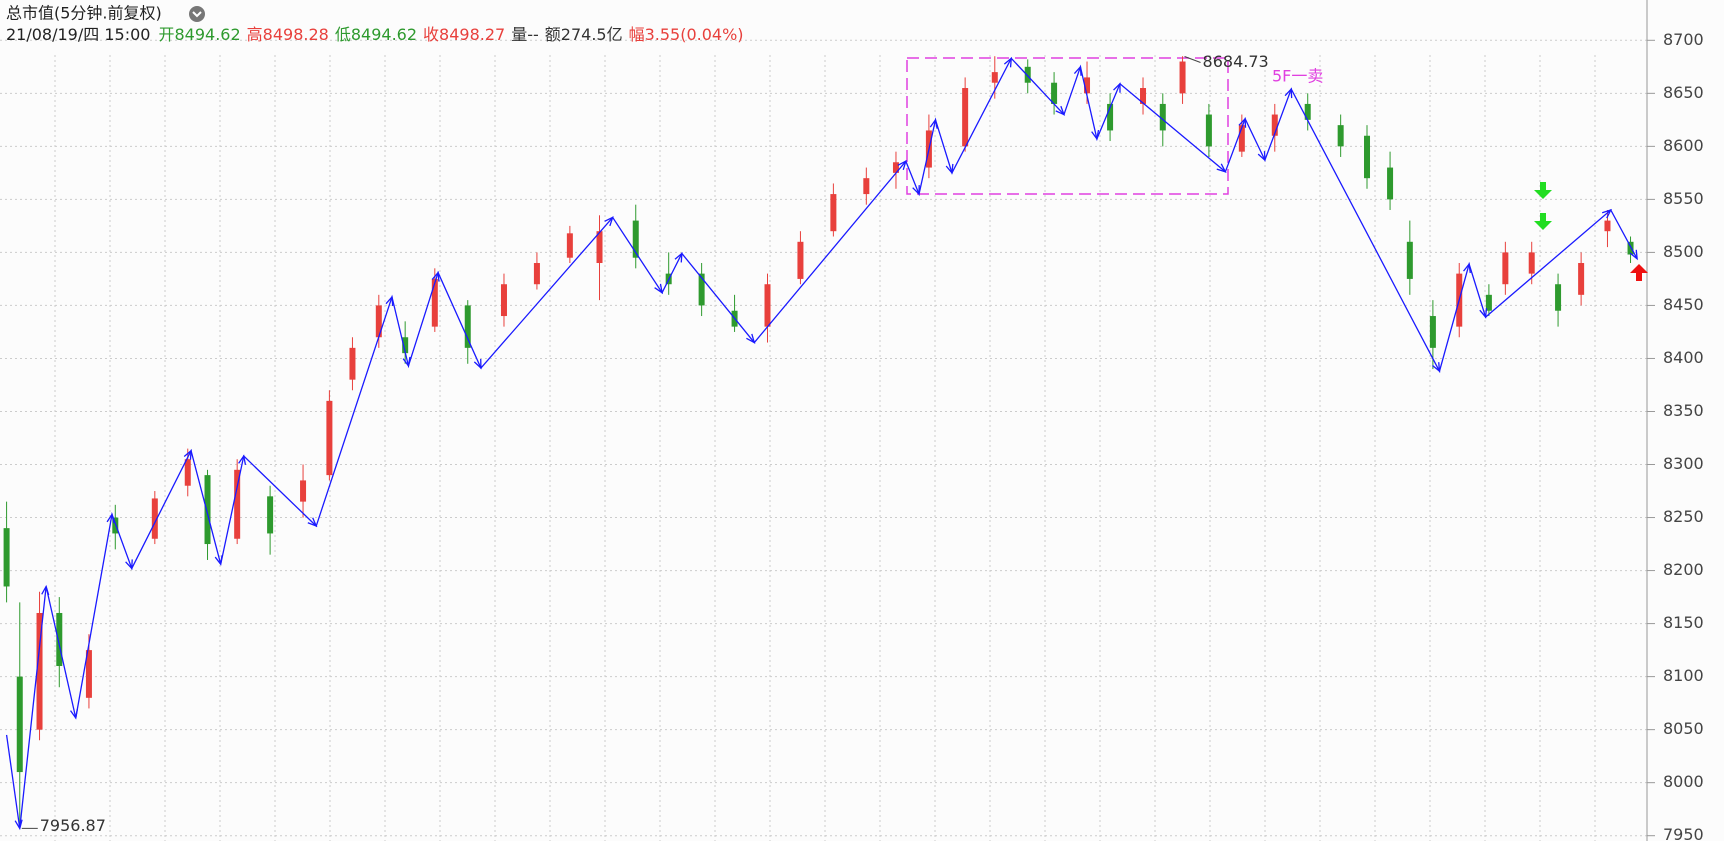  Describe the element at coordinates (553, 34) in the screenshot. I see `field-label: 额` at that location.